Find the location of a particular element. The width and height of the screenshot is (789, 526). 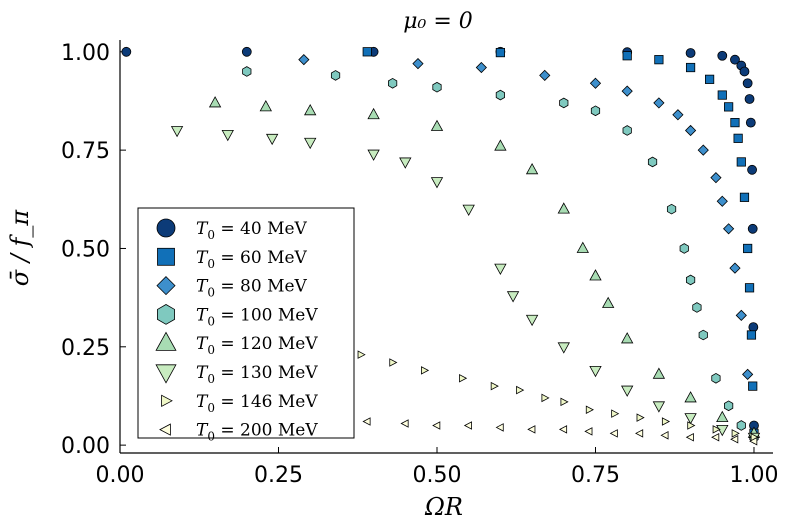

legend-label: T0 = 100 MeV is located at coordinates (257, 316).